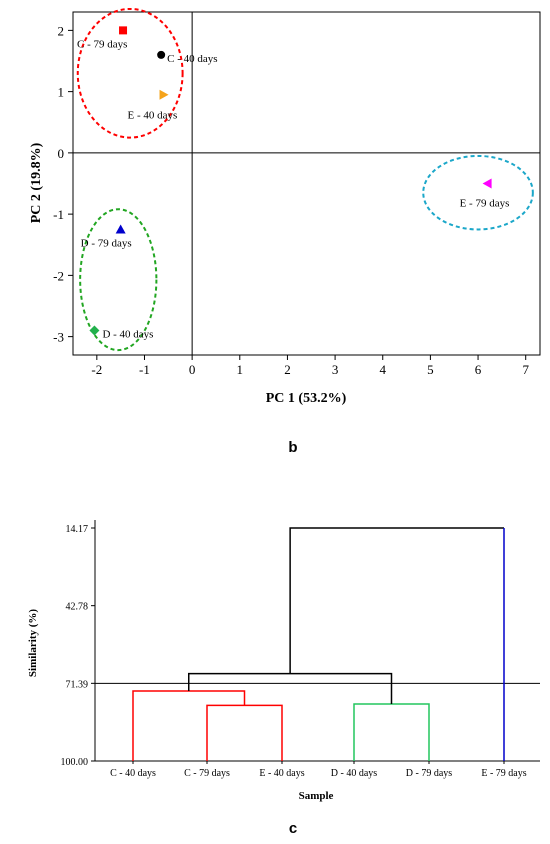 The width and height of the screenshot is (550, 844). I want to click on pca-y-tick-label: 0, so click(61, 153).